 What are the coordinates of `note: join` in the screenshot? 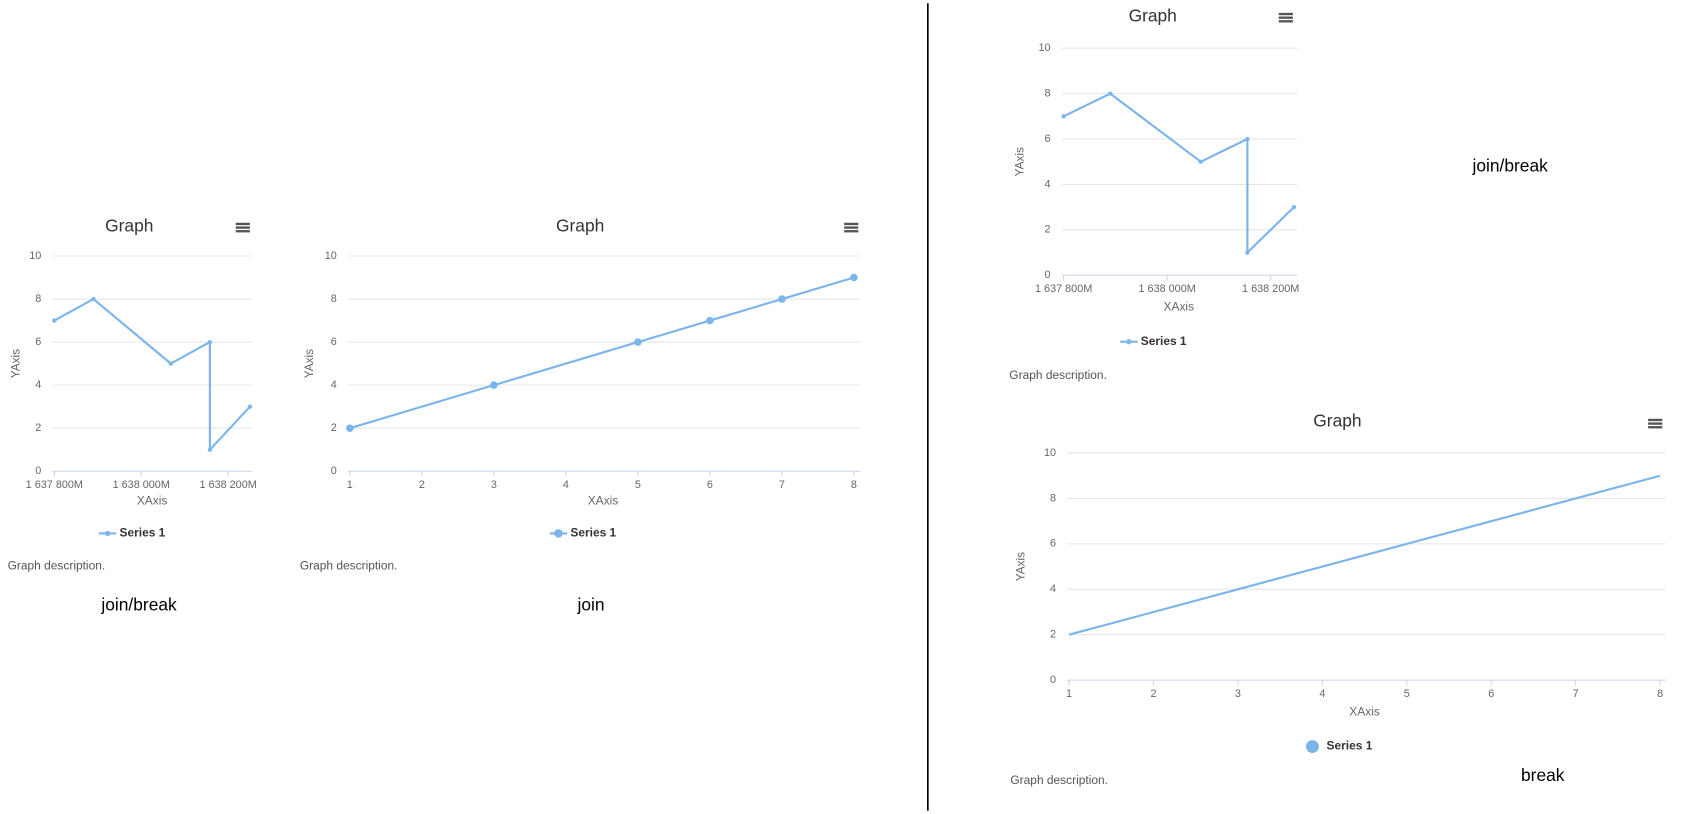 It's located at (590, 605).